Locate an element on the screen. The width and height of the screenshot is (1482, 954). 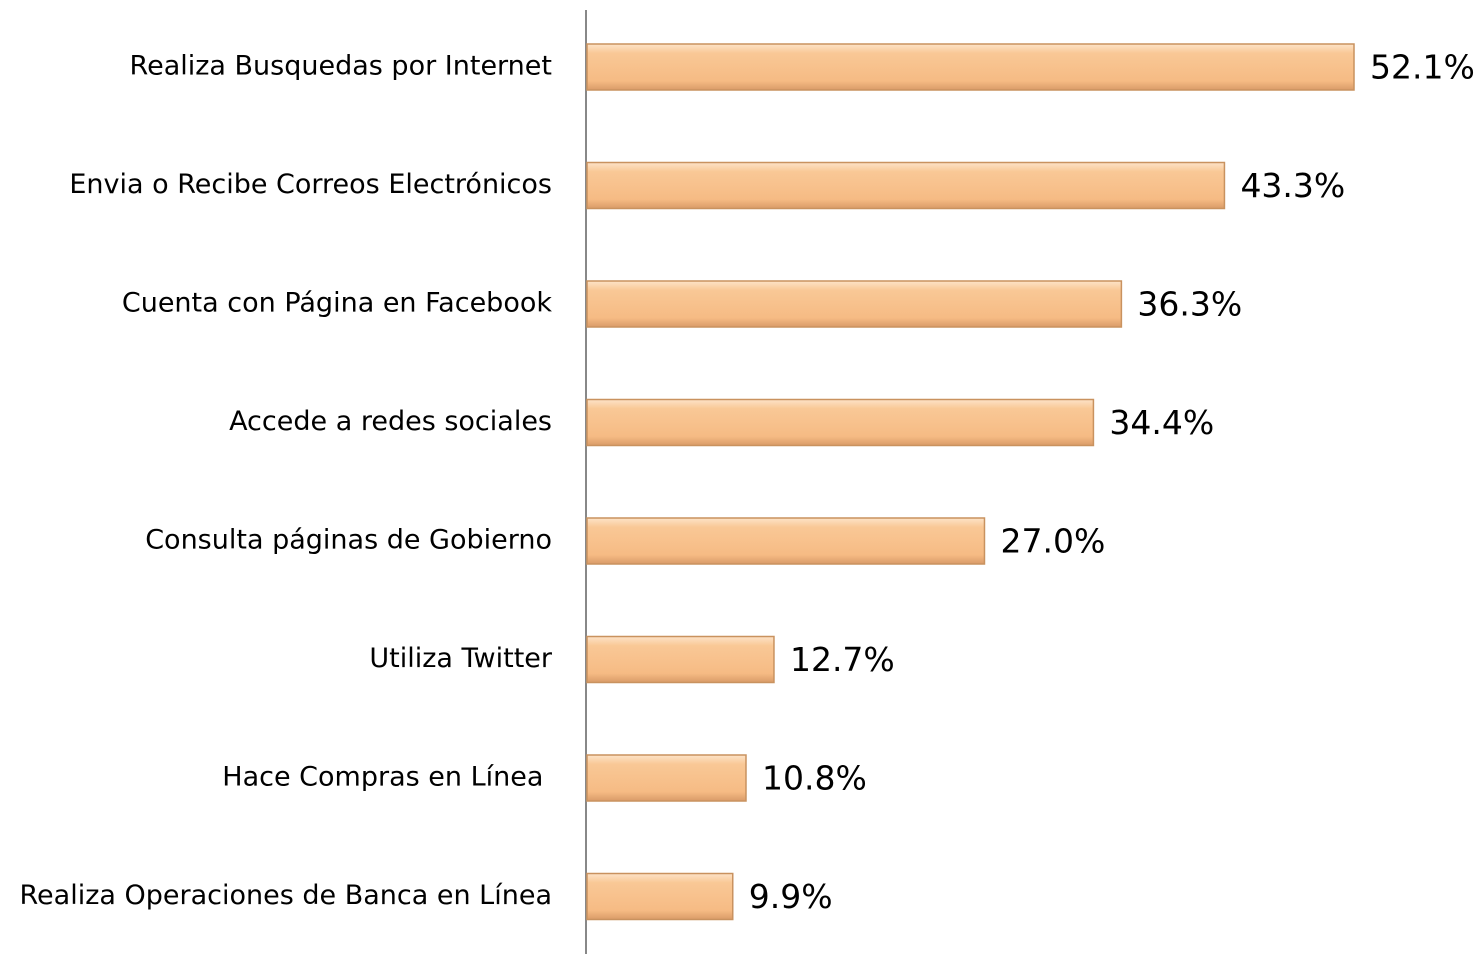
category-label: Envia o Recibe Correos Electrónicos is located at coordinates (310, 184).